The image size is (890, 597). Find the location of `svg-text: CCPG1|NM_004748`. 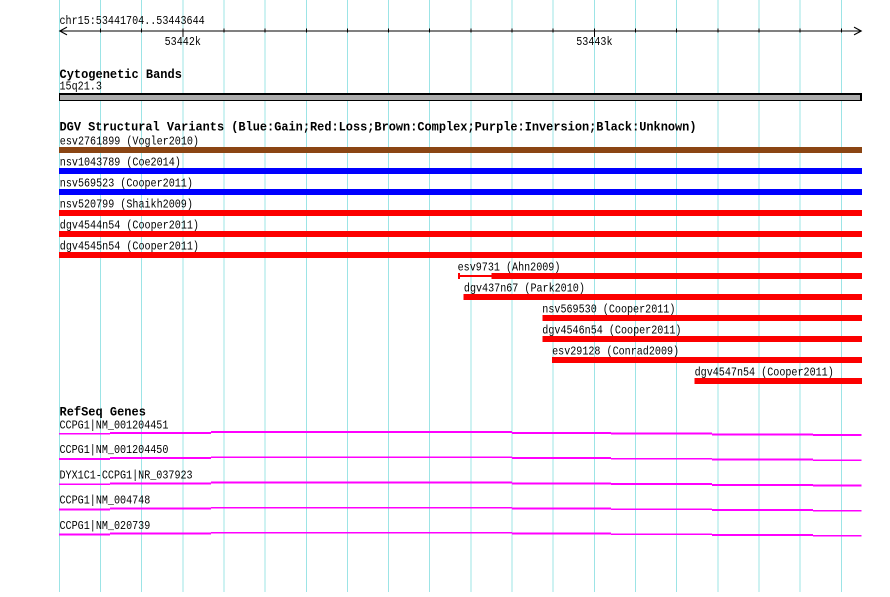

svg-text: CCPG1|NM_004748 is located at coordinates (105, 500).